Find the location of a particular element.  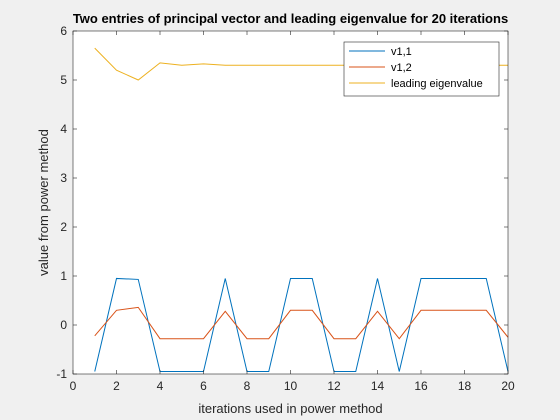

x-tick-label: 8 is located at coordinates (247, 386).